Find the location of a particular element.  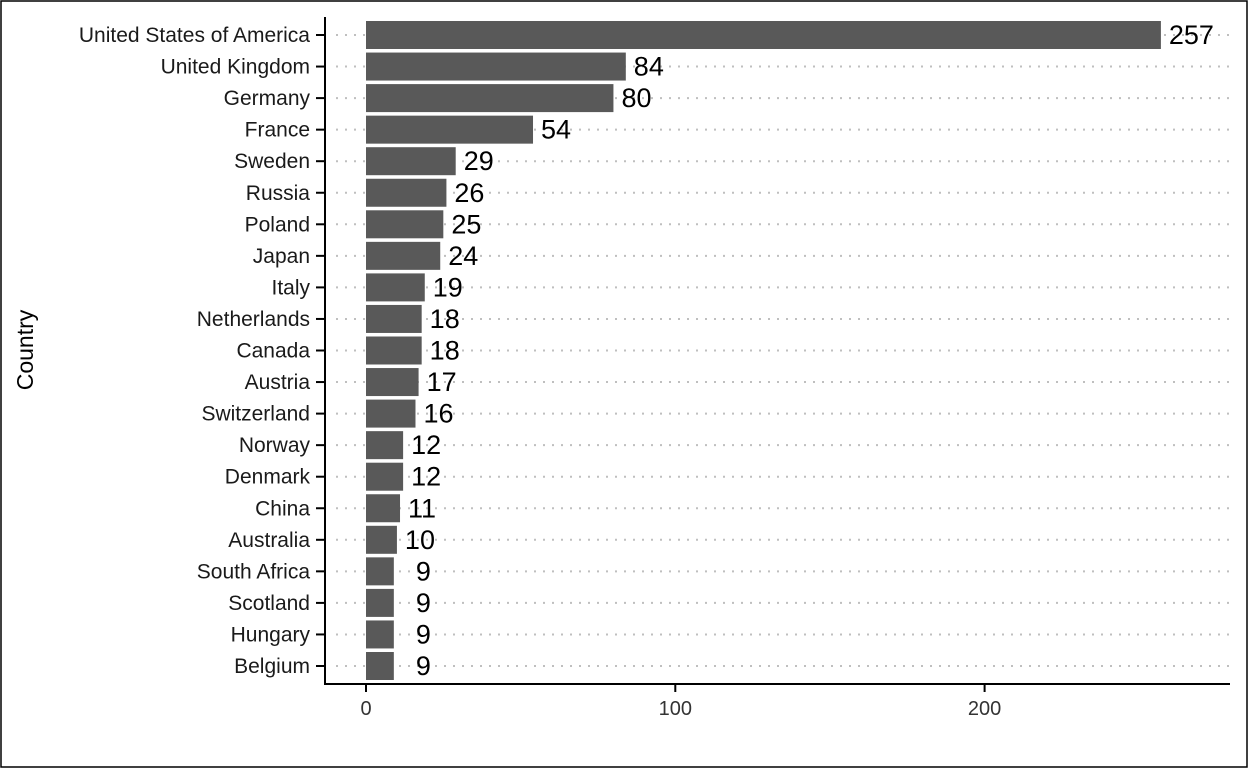

category-label: Italy is located at coordinates (290, 287).